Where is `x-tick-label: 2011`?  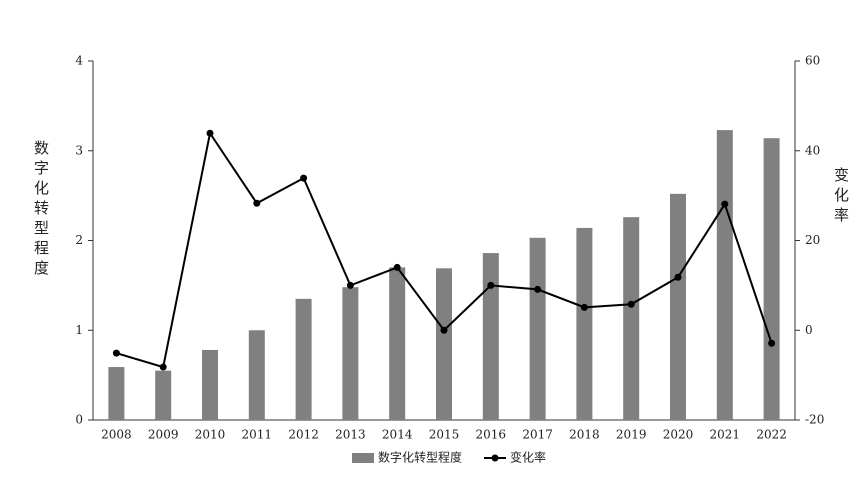
x-tick-label: 2011 is located at coordinates (257, 435).